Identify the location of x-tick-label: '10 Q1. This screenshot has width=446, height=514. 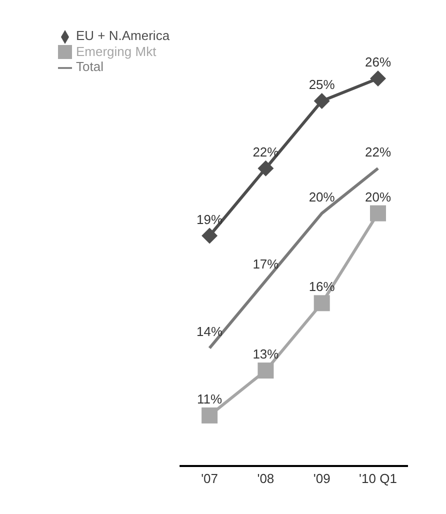
(378, 478).